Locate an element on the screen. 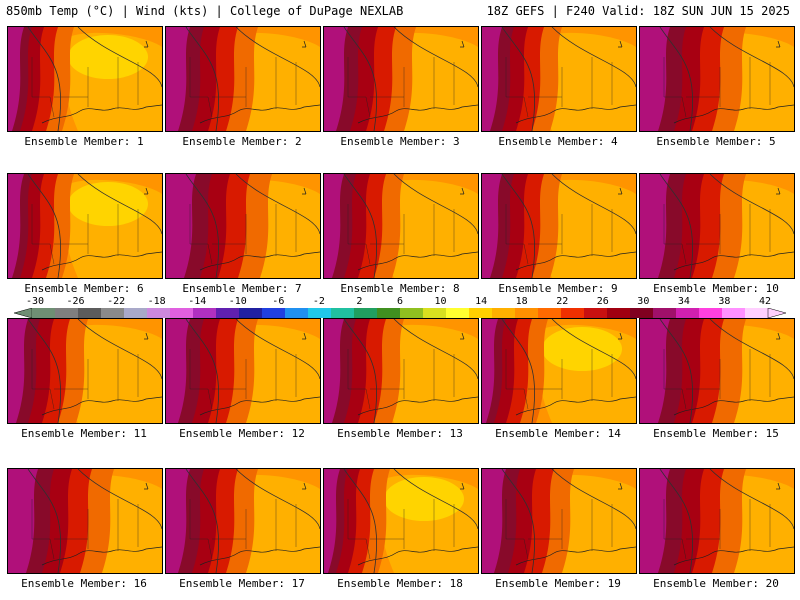 This screenshot has height=600, width=800. colorbar-tick-label: -30 is located at coordinates (35, 301).